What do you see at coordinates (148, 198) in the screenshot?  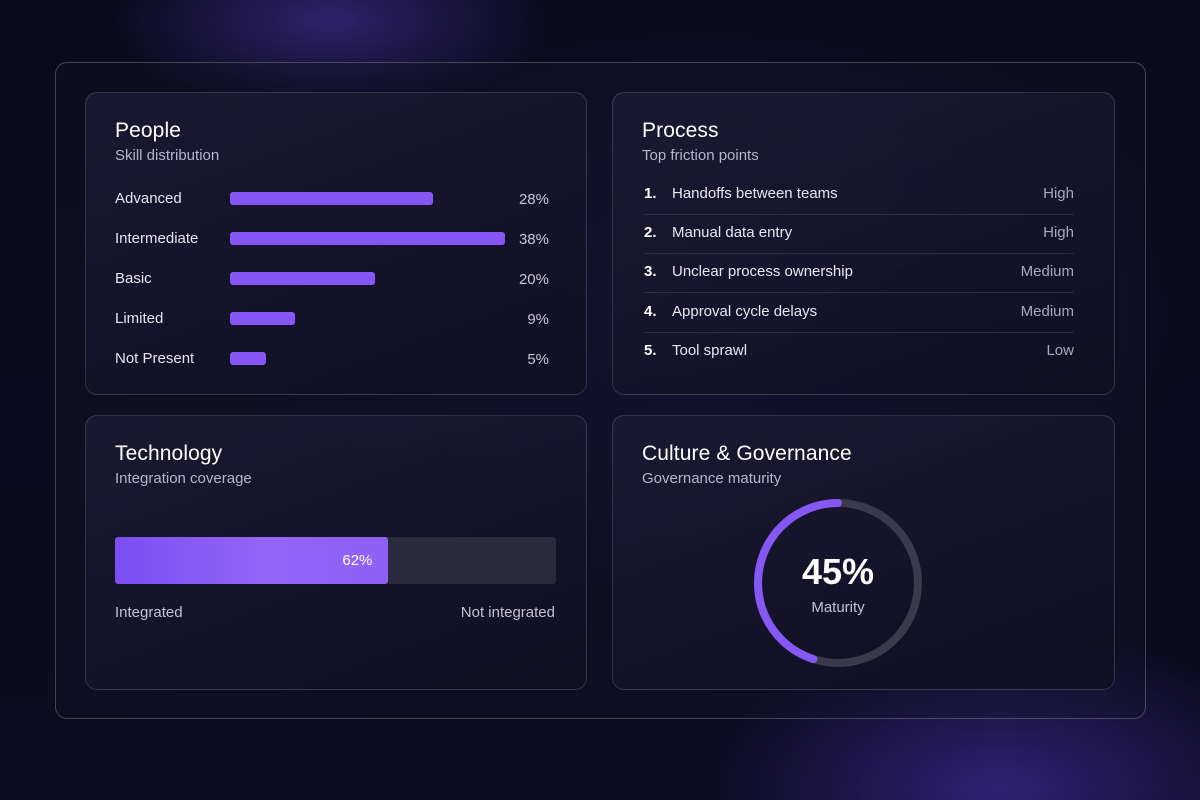 I see `skill-label: Advanced` at bounding box center [148, 198].